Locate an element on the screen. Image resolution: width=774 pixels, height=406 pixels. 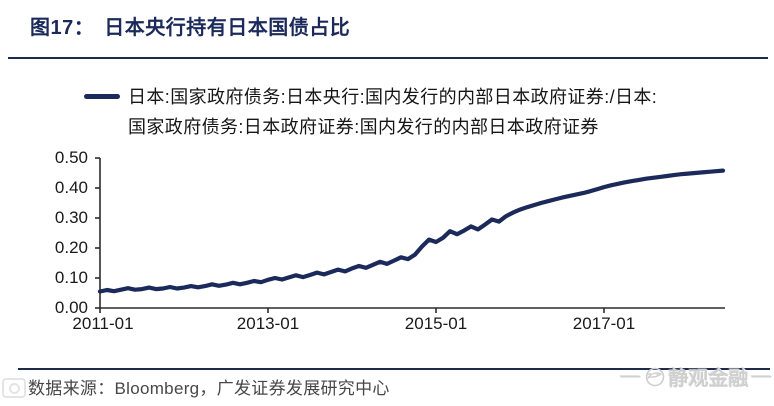
page-title: 图17： 日本央行持有日本国债占比 is located at coordinates (190, 25).